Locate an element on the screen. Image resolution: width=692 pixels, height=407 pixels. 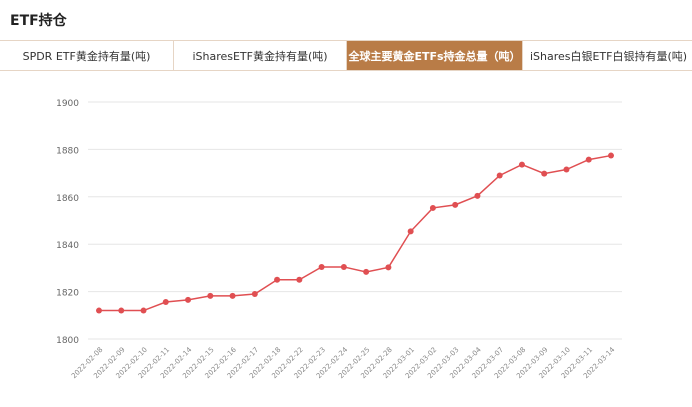
y-tick-label: 1840 is located at coordinates (67, 246).